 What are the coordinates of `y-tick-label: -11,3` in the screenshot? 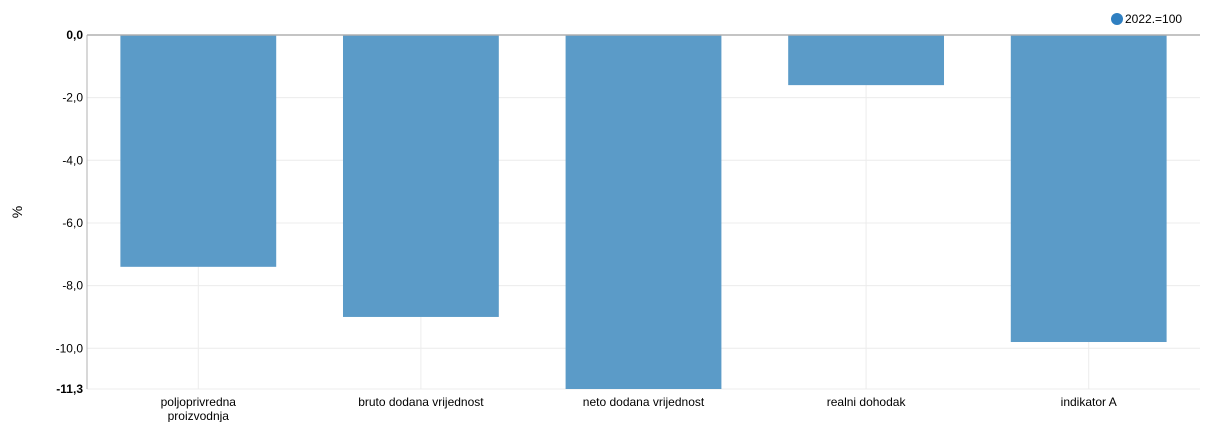 It's located at (69, 389).